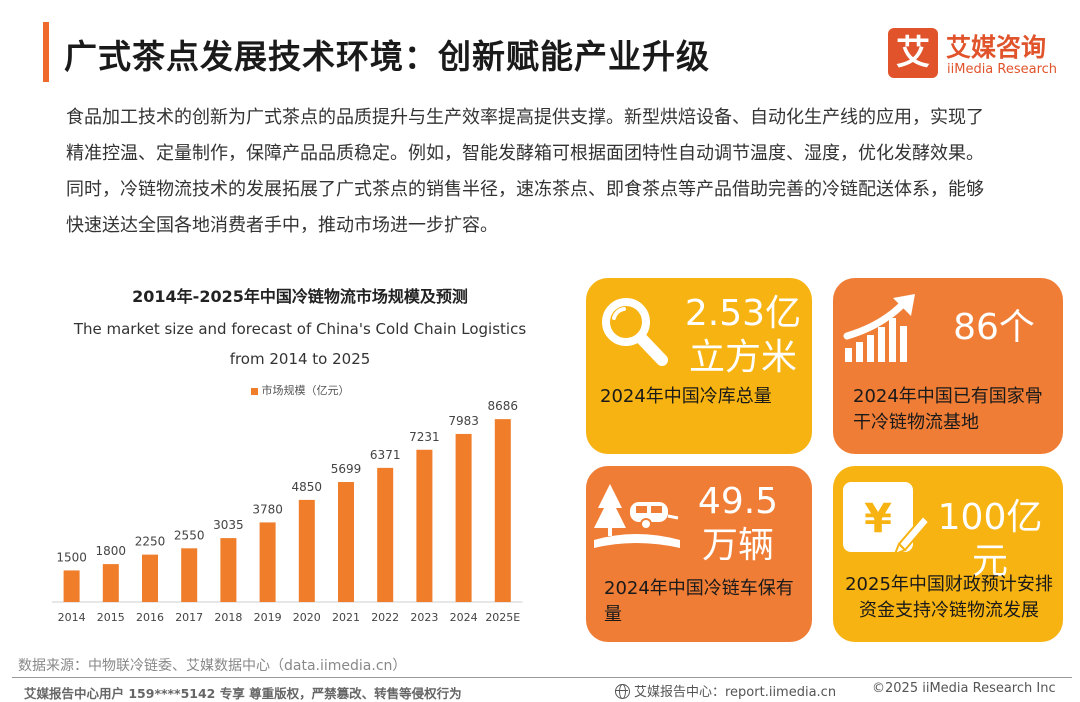  I want to click on data-label-2022: 6371, so click(385, 455).